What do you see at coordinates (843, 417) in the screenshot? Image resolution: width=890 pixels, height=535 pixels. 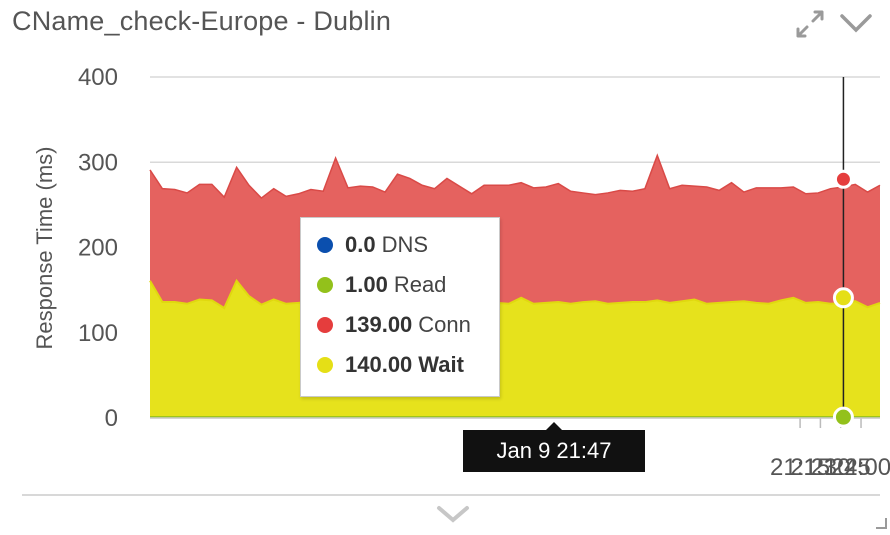 I see `crosshair-point-read` at bounding box center [843, 417].